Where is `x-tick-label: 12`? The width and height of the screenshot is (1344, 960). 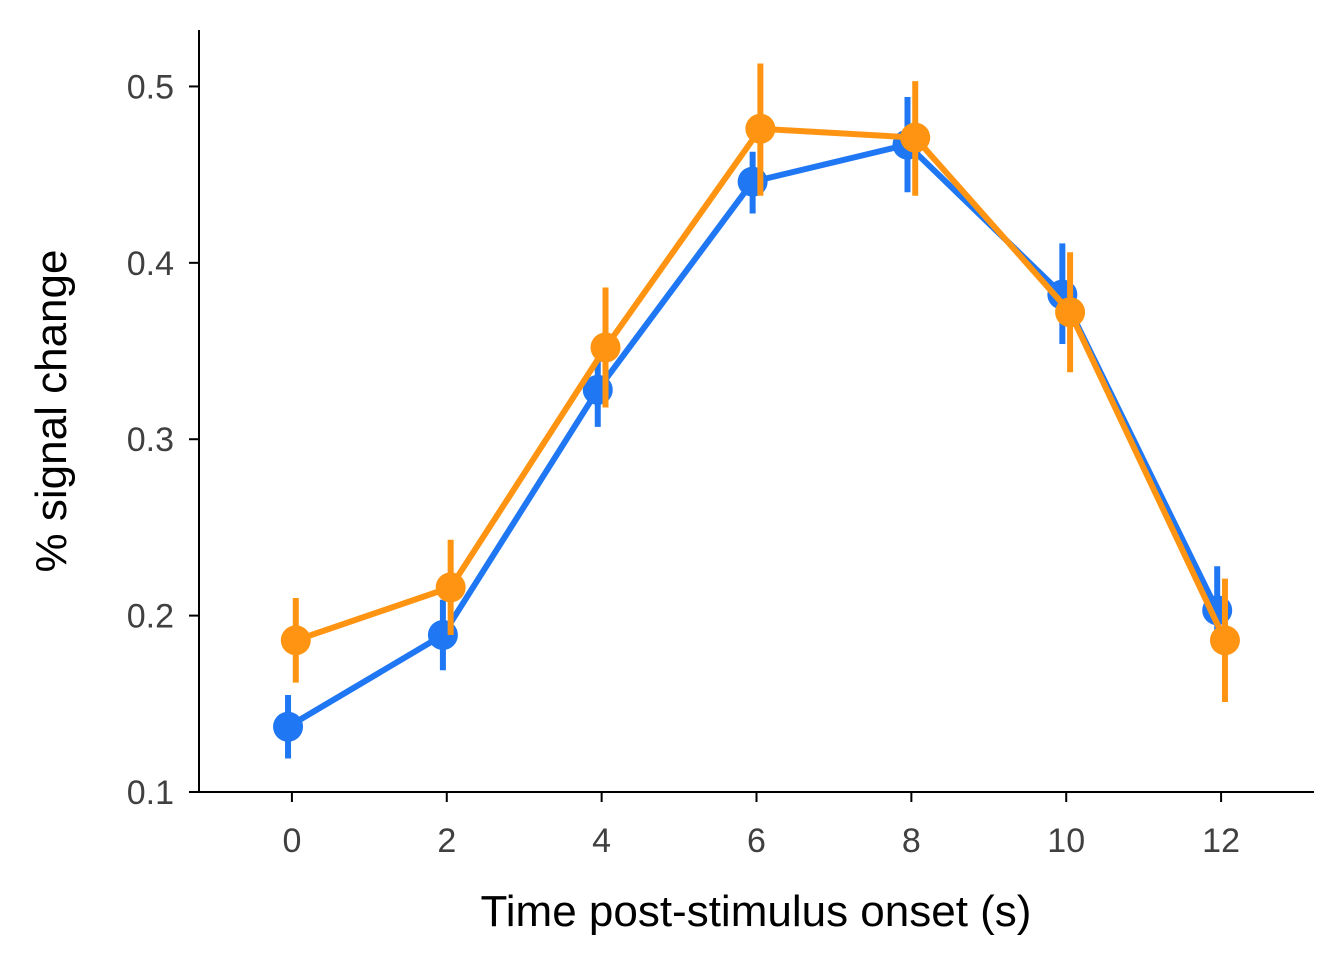 x-tick-label: 12 is located at coordinates (1221, 841).